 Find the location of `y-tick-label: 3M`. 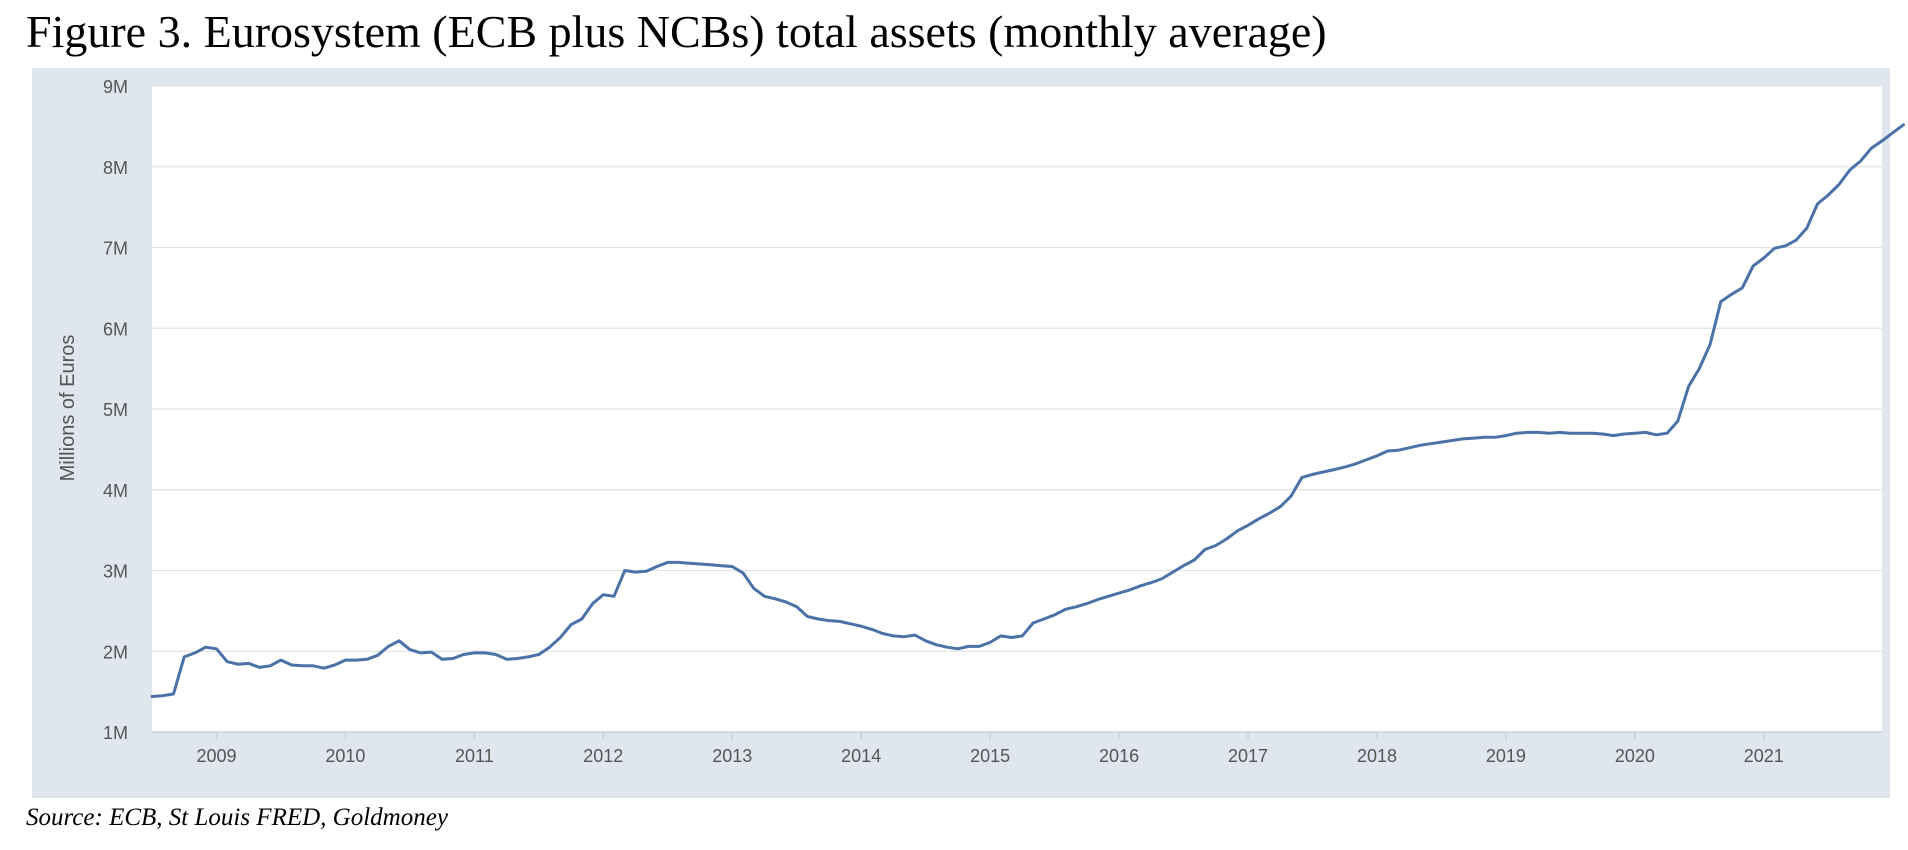

y-tick-label: 3M is located at coordinates (115, 572).